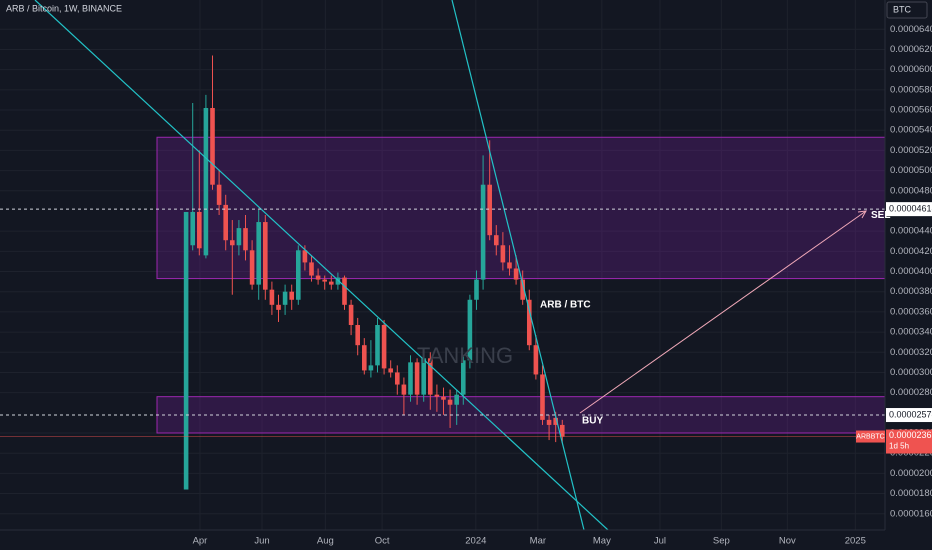 The width and height of the screenshot is (932, 550). What do you see at coordinates (723, 312) in the screenshot?
I see `arrow-line` at bounding box center [723, 312].